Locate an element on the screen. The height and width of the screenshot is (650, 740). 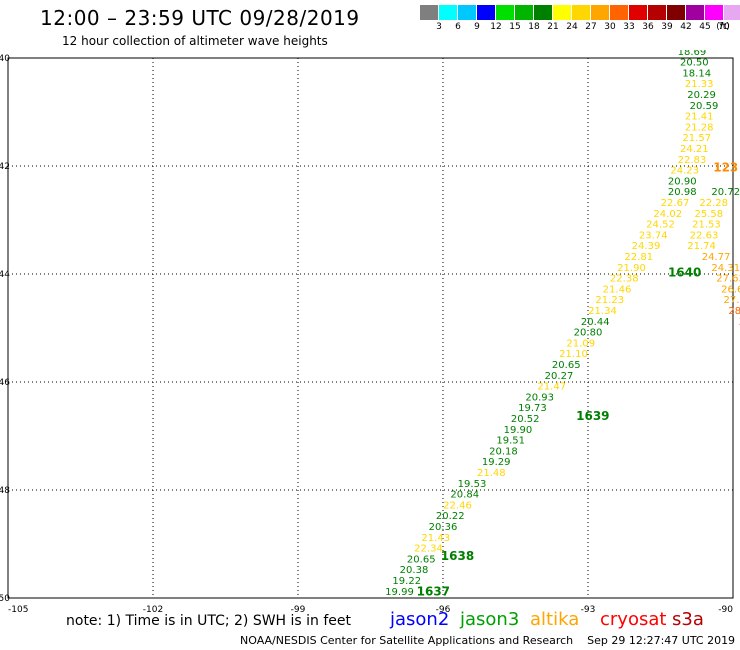
track-time-label: 1640 is located at coordinates (684, 273).